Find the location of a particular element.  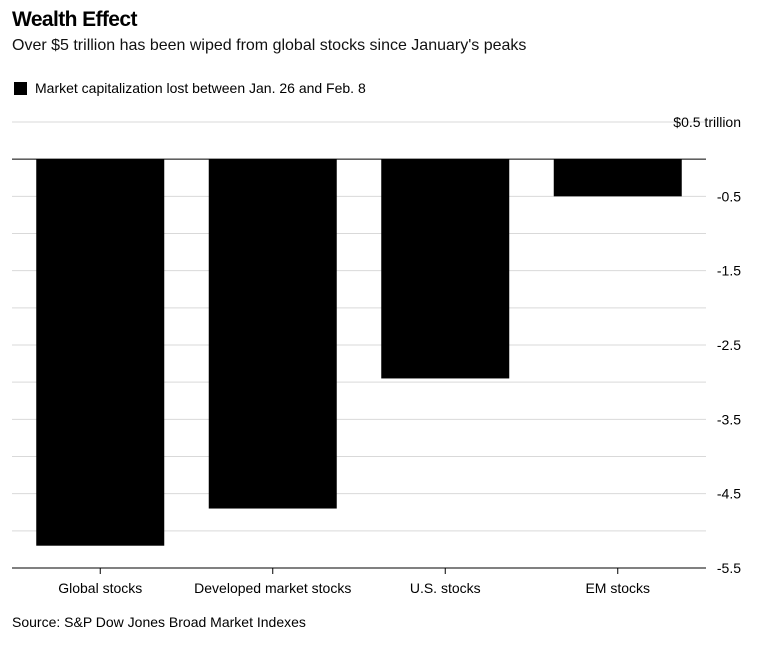

y-tick-label: -5.5 is located at coordinates (729, 568).